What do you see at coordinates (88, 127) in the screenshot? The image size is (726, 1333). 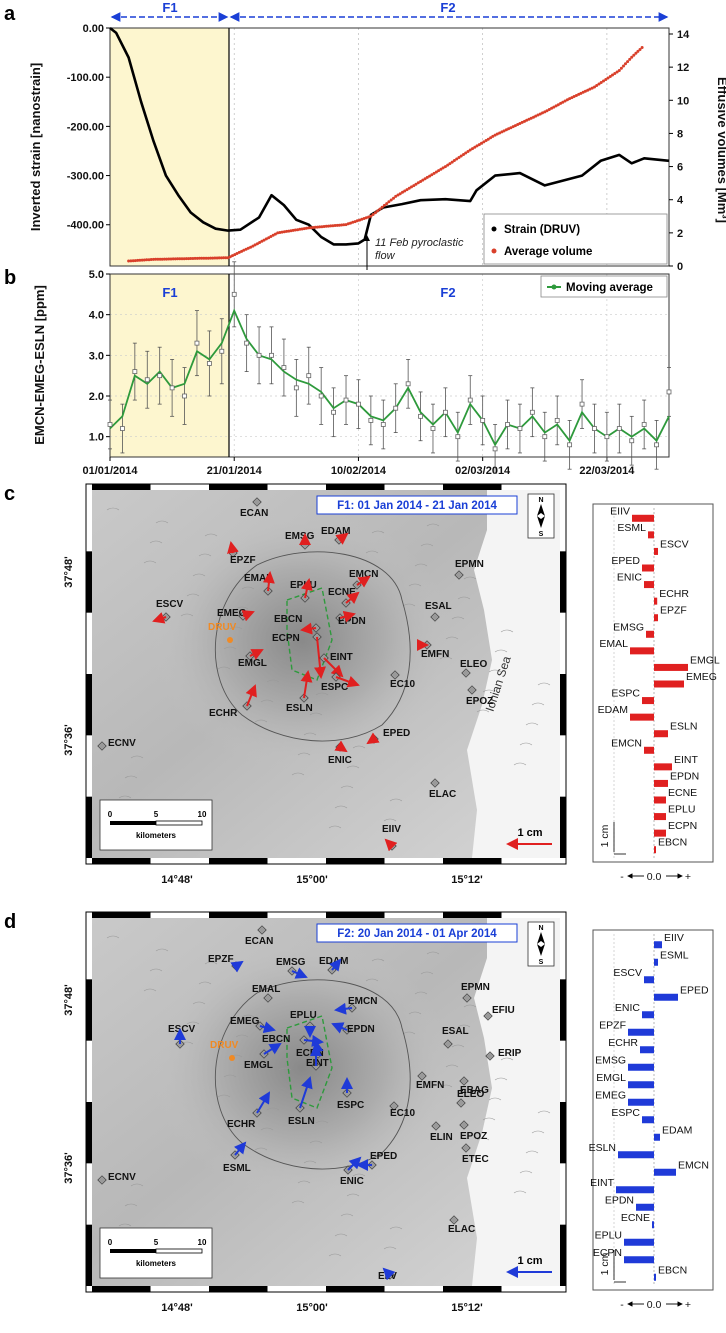 I see `left-axis-ticks: 0.00 -100.00 -200.00 -300.00 -400.00` at bounding box center [88, 127].